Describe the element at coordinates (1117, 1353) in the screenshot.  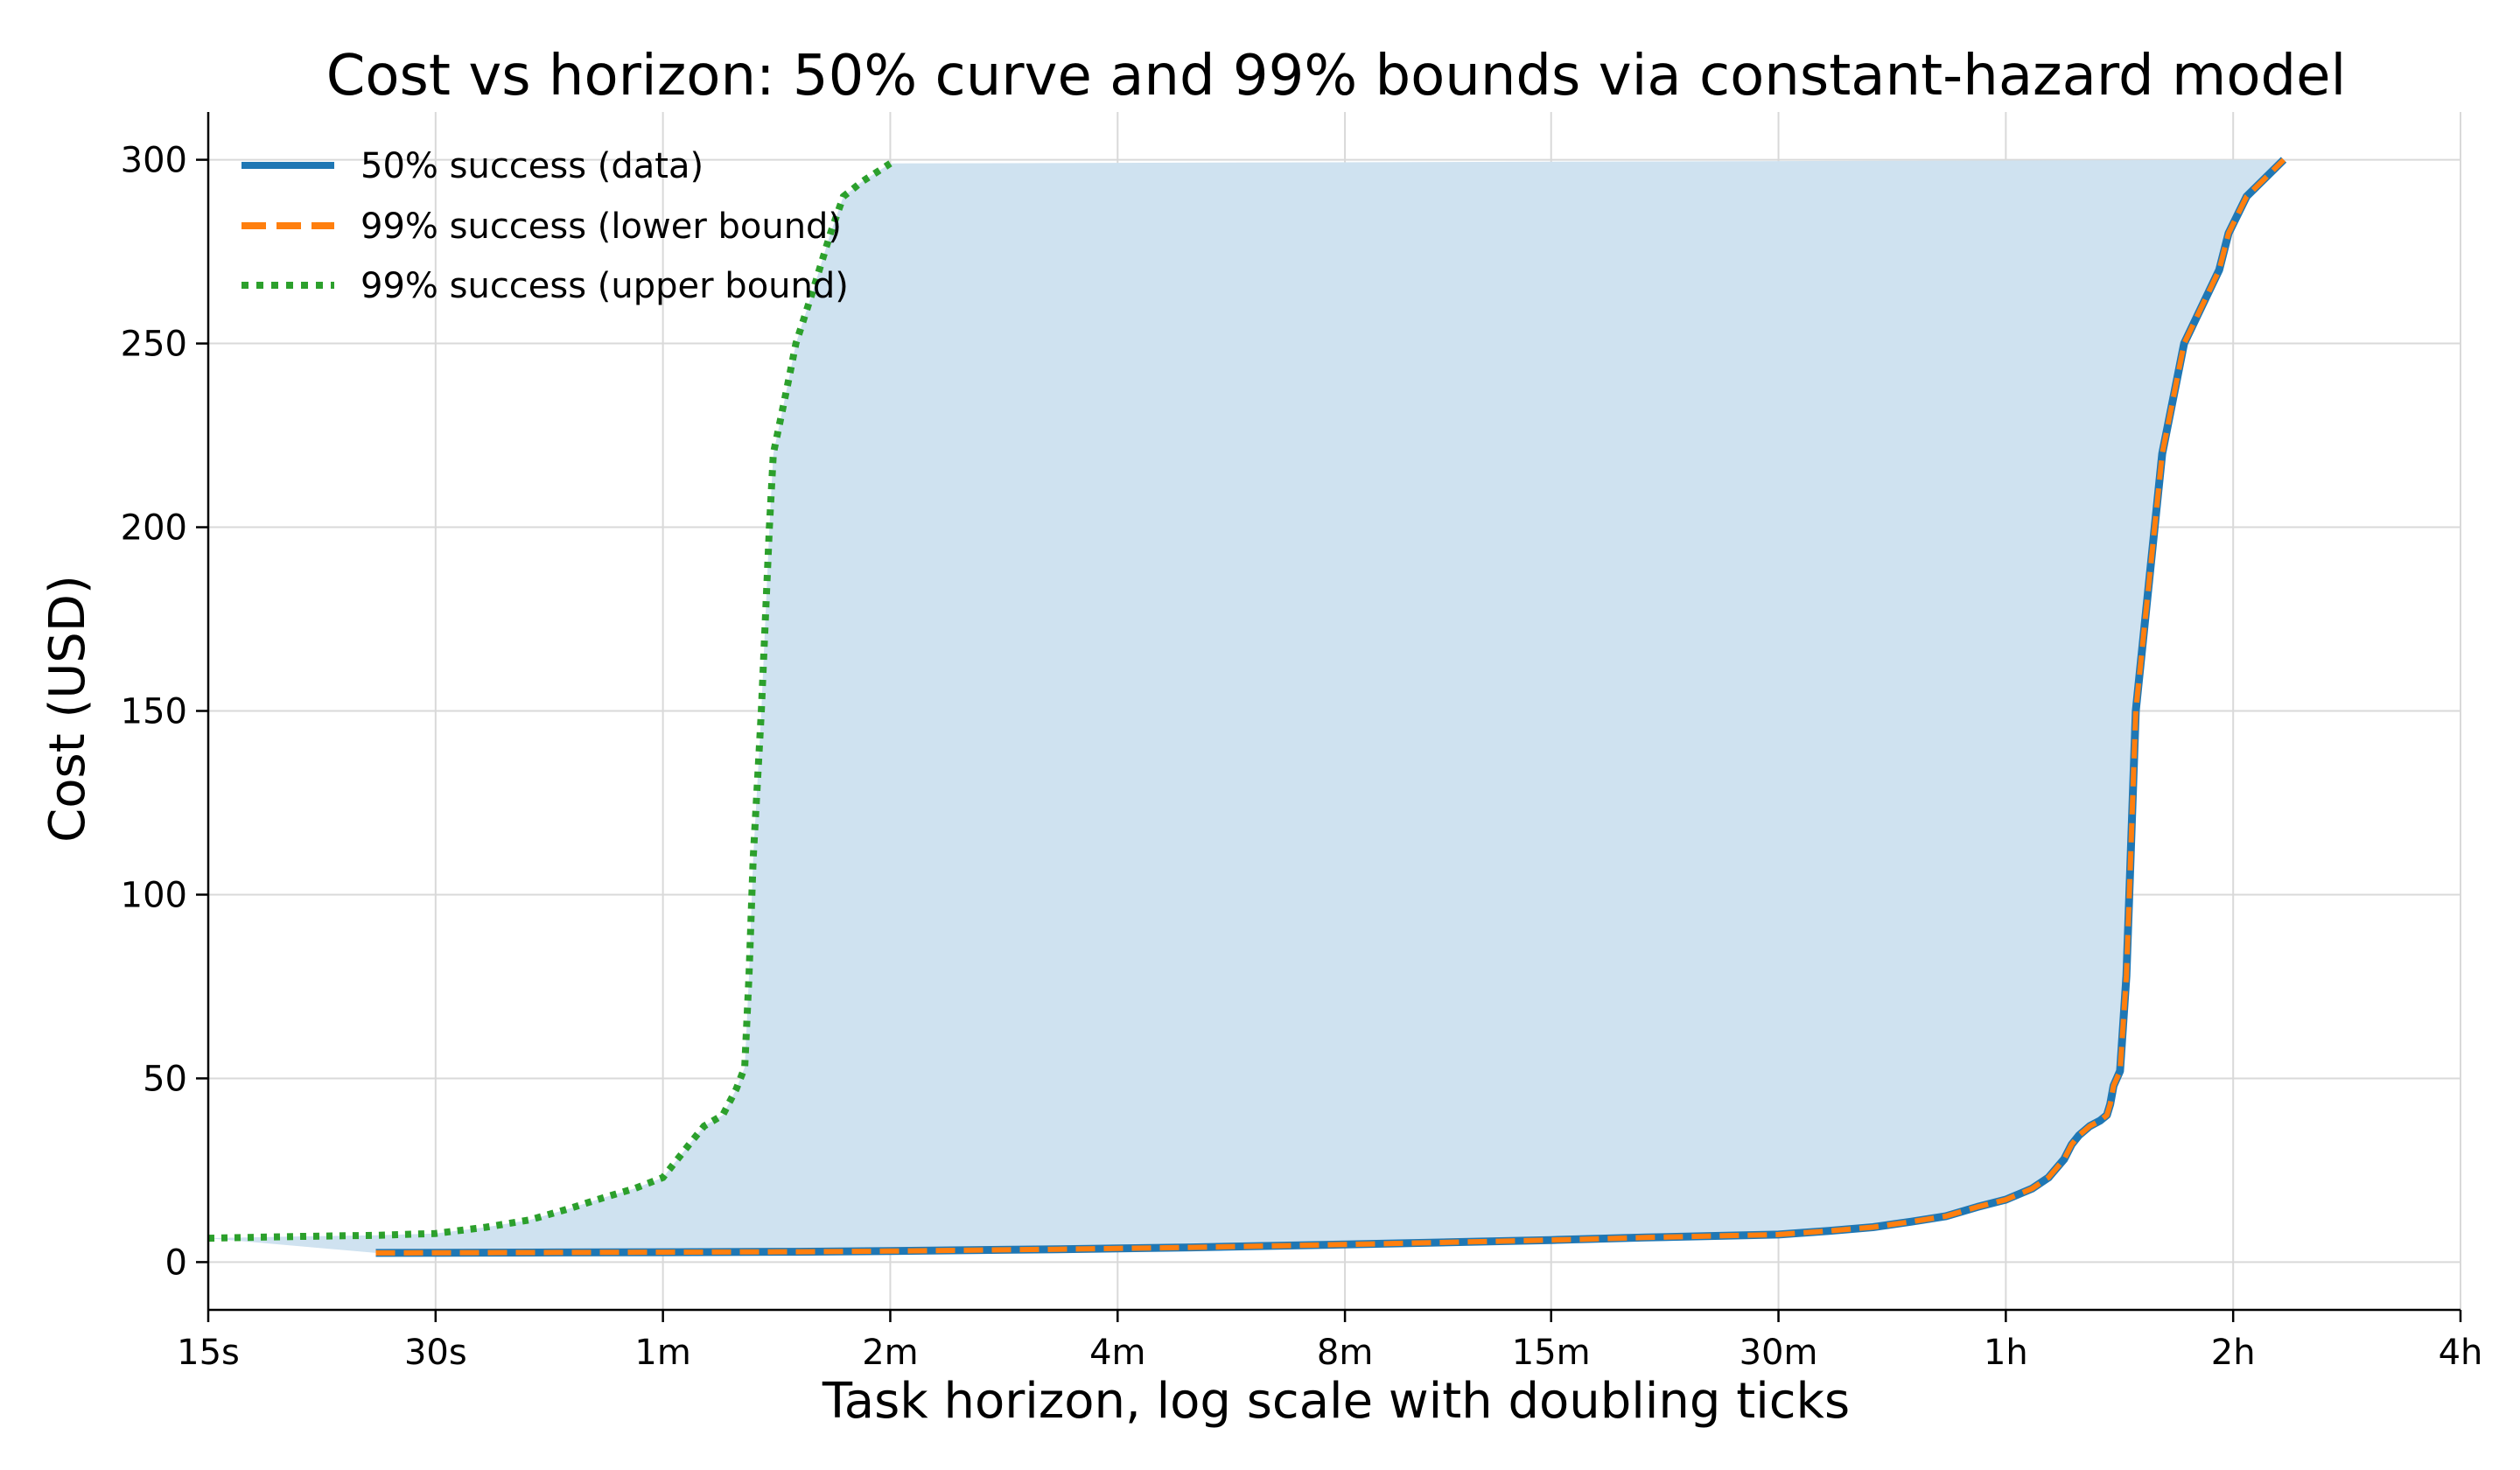
I see `x-tick-label: 4m` at that location.